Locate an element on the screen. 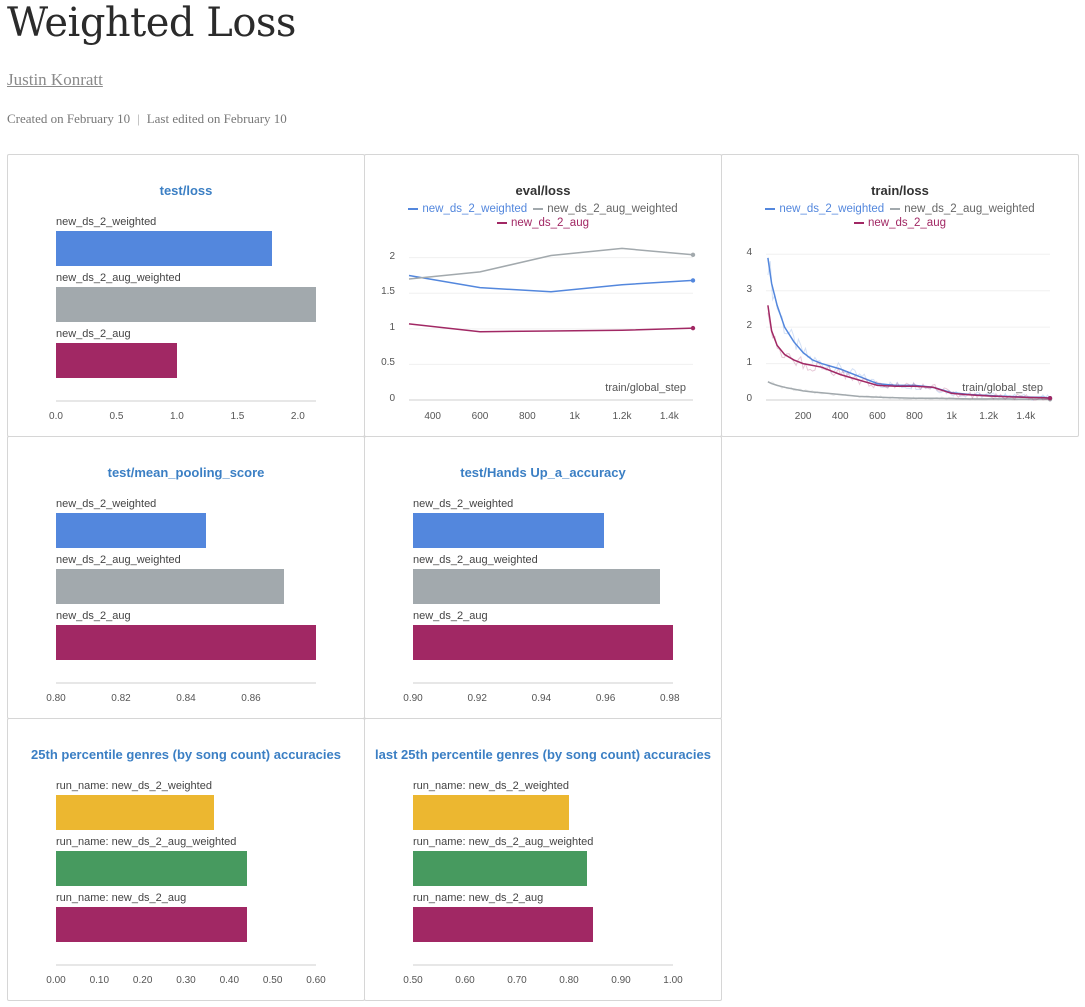 Image resolution: width=1085 pixels, height=1007 pixels. x-tick-label: 0.70 is located at coordinates (517, 980).